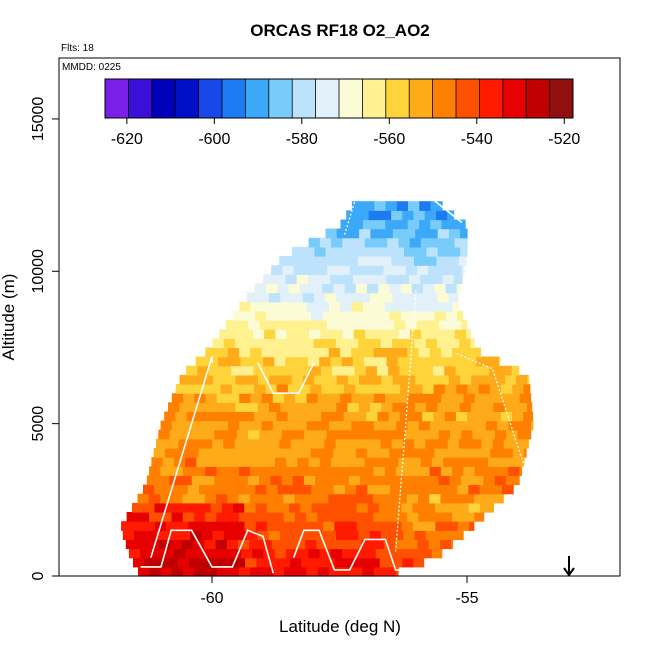 Image resolution: width=650 pixels, height=650 pixels. Describe the element at coordinates (181, 457) in the screenshot. I see `flight-track` at that location.